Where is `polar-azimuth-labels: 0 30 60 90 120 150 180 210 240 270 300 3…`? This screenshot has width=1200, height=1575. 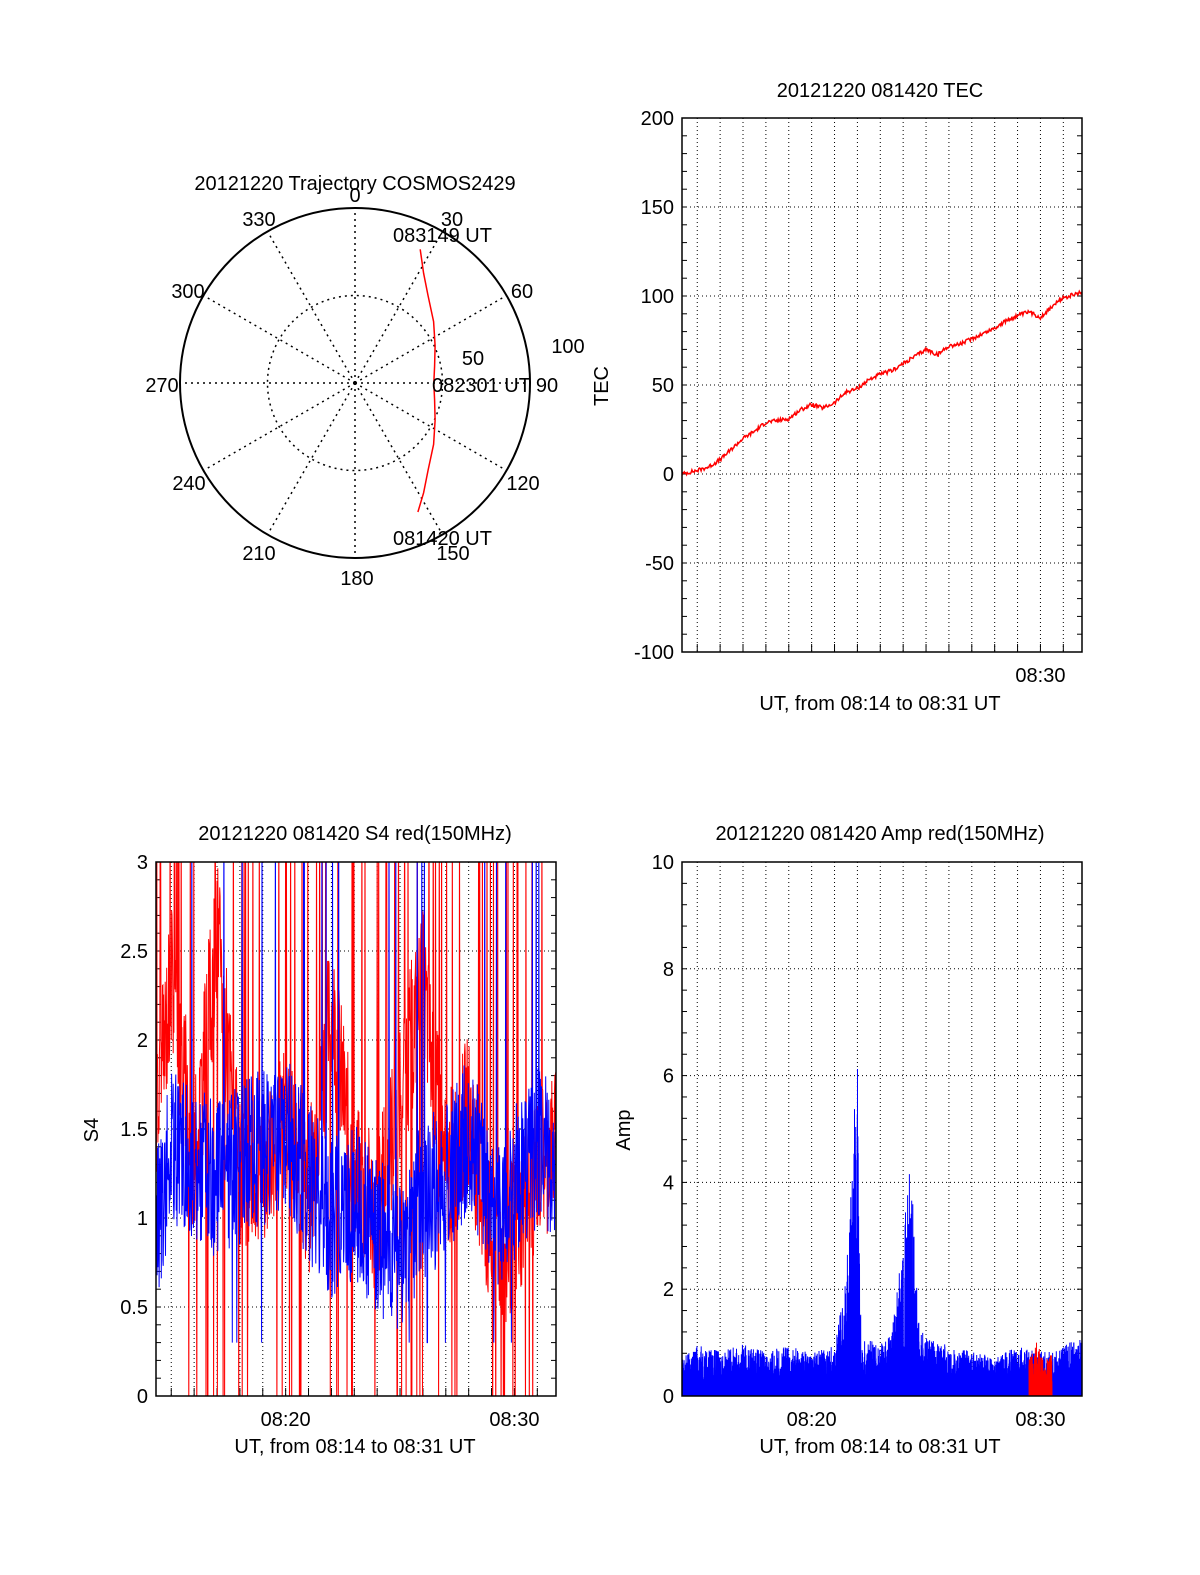 polar-azimuth-labels: 0 30 60 90 120 150 180 210 240 270 300 3… is located at coordinates (351, 387).